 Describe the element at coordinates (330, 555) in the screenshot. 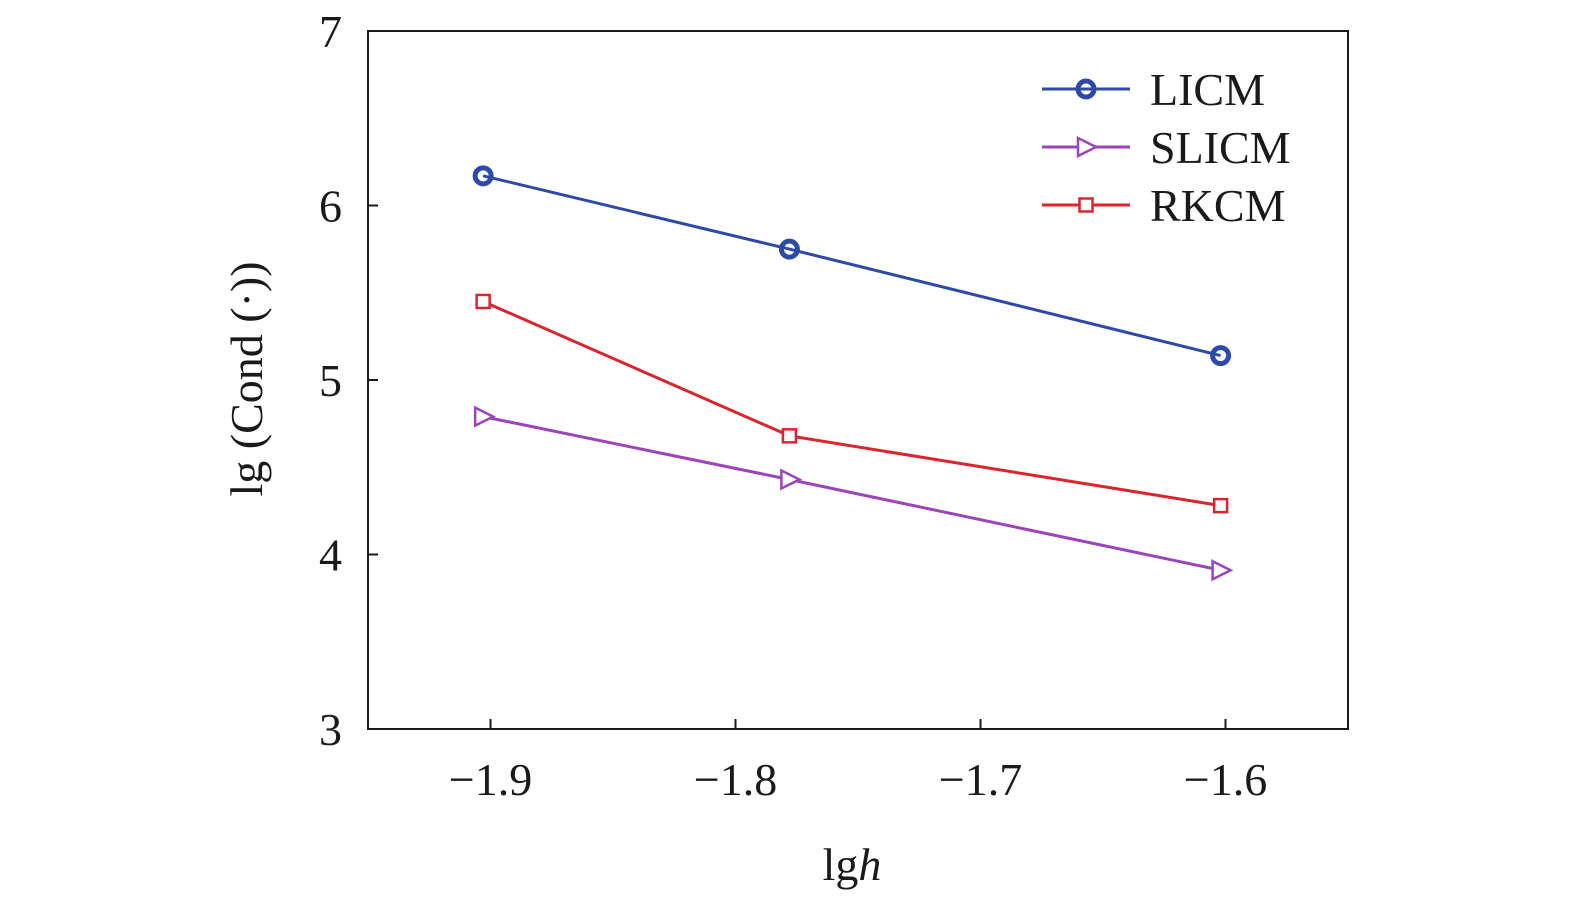

I see `y-tick-label: 4` at that location.